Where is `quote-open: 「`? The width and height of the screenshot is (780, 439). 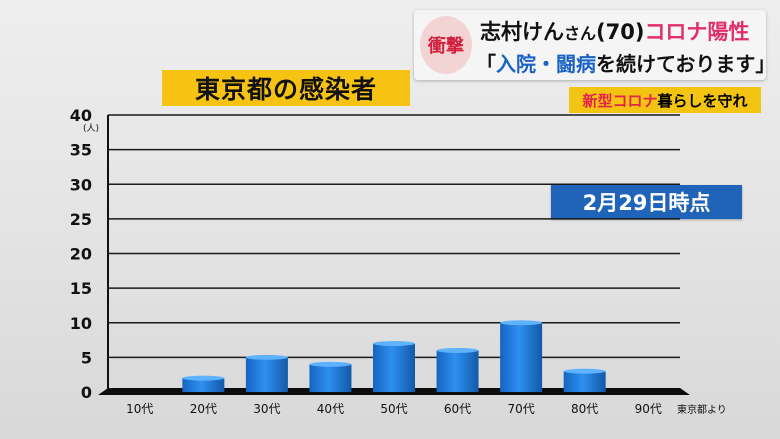
quote-open: 「 is located at coordinates (486, 64).